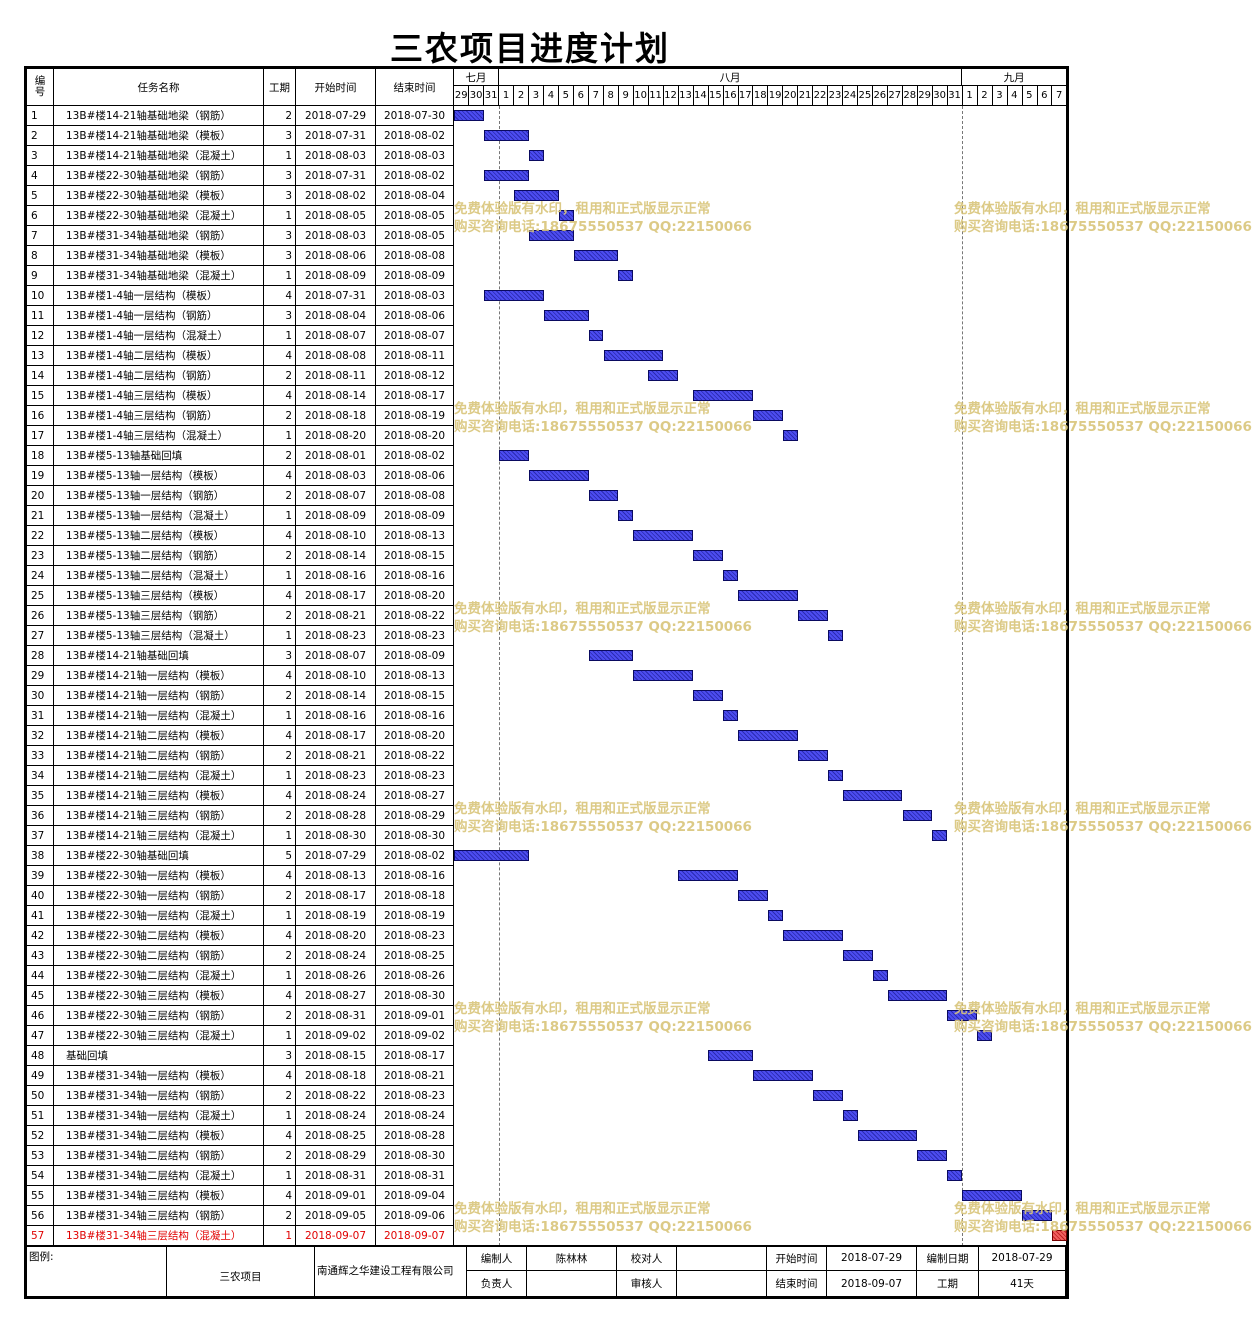  Describe the element at coordinates (159, 116) in the screenshot. I see `task-name: 13B#楼14-21轴基础地梁（钢筋）` at that location.